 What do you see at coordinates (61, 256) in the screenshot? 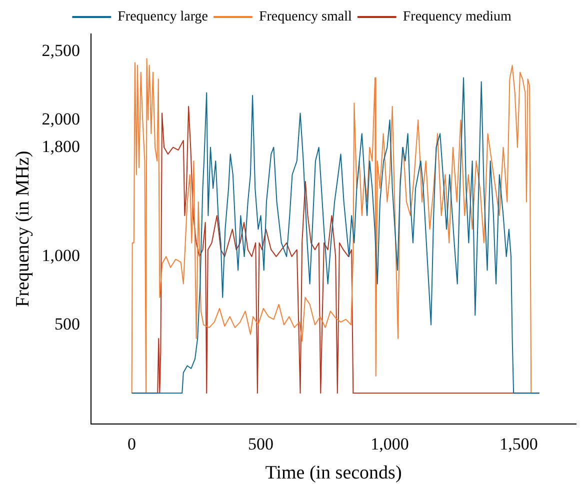
I see `y-tick-label: 1,000` at bounding box center [61, 256].